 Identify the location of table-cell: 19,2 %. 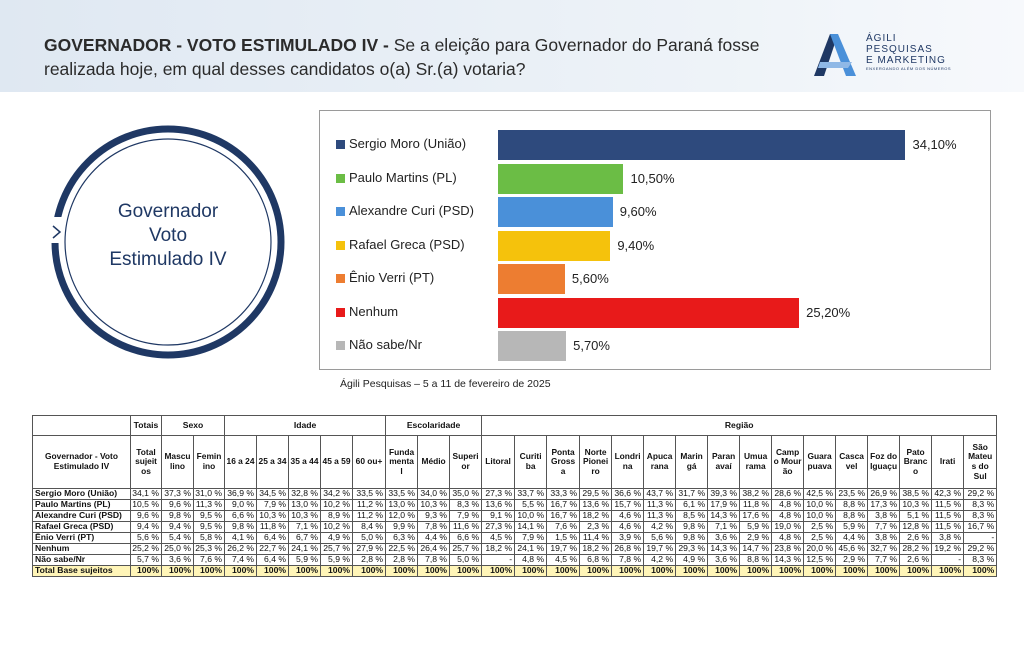
(948, 549).